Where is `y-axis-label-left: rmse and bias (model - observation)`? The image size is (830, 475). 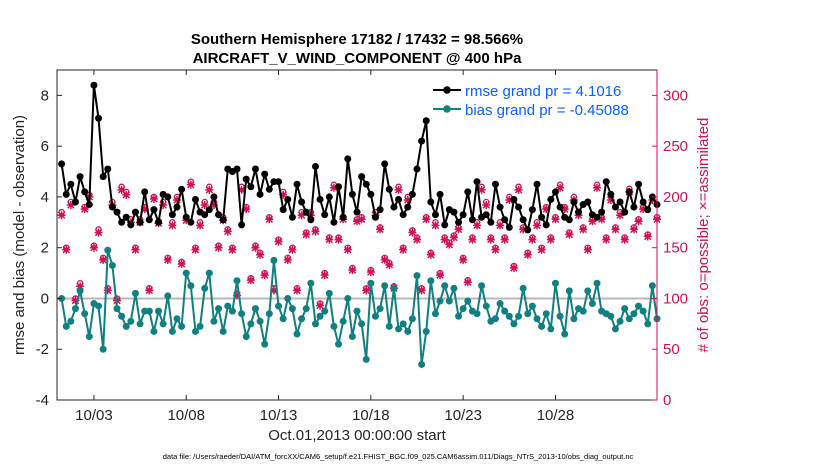
y-axis-label-left: rmse and bias (model - observation) is located at coordinates (19, 235).